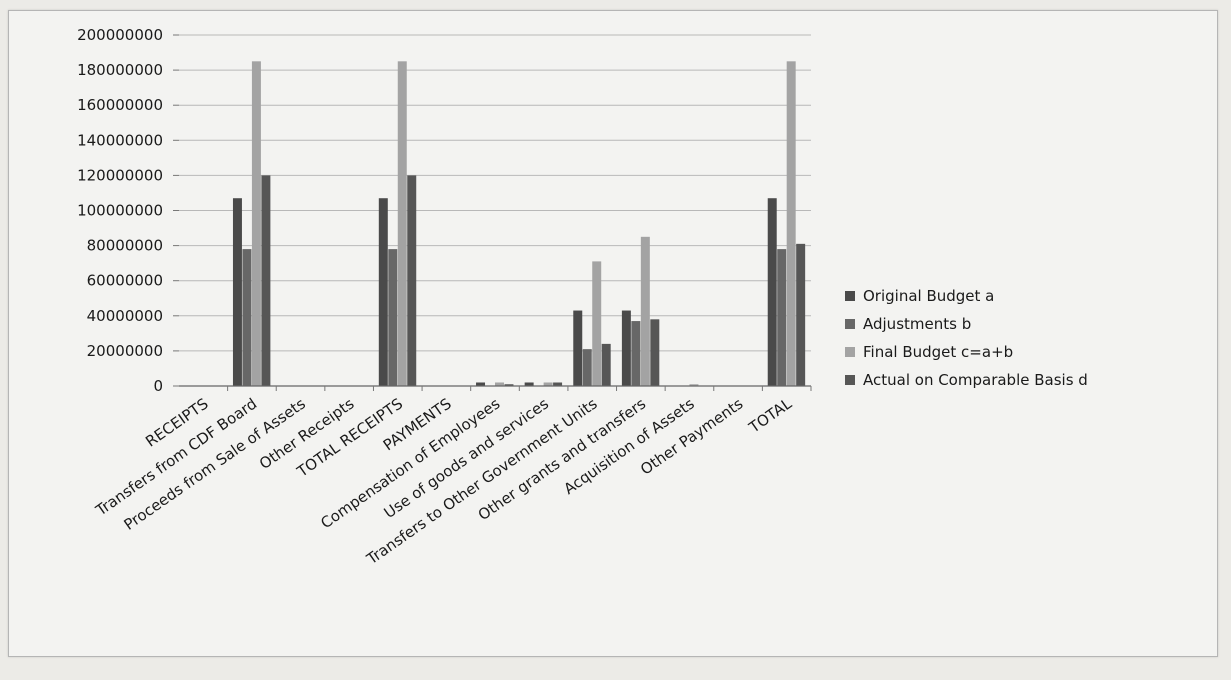 The image size is (1231, 680). Describe the element at coordinates (158, 386) in the screenshot. I see `y-tick-label: 0` at that location.